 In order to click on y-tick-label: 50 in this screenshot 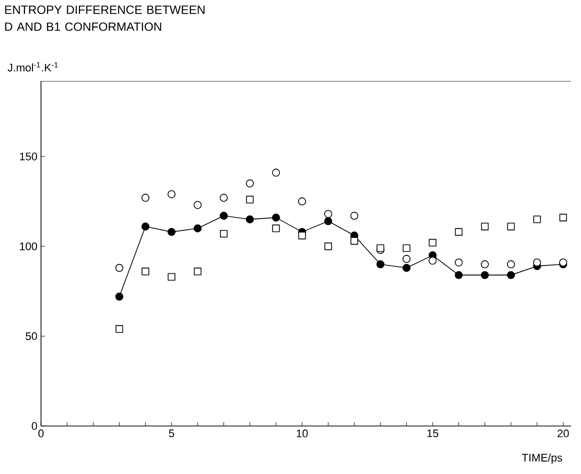, I will do `click(32, 336)`.